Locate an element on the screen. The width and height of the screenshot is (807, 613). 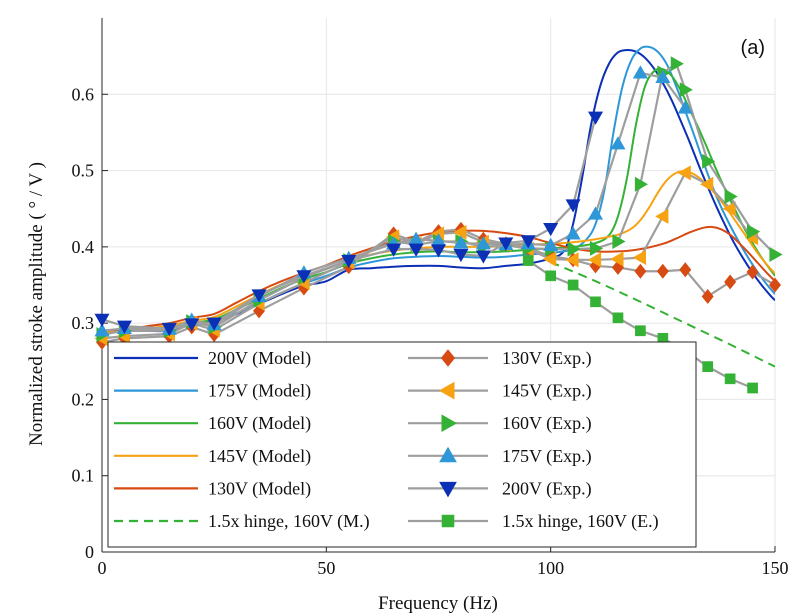
y-tick-label: 0 is located at coordinates (89, 552).